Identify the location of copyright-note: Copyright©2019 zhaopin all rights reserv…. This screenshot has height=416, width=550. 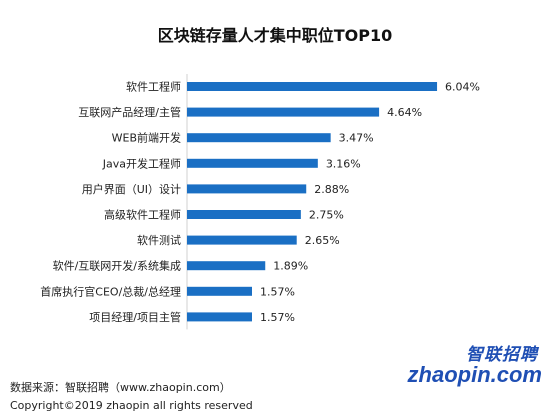
(131, 405).